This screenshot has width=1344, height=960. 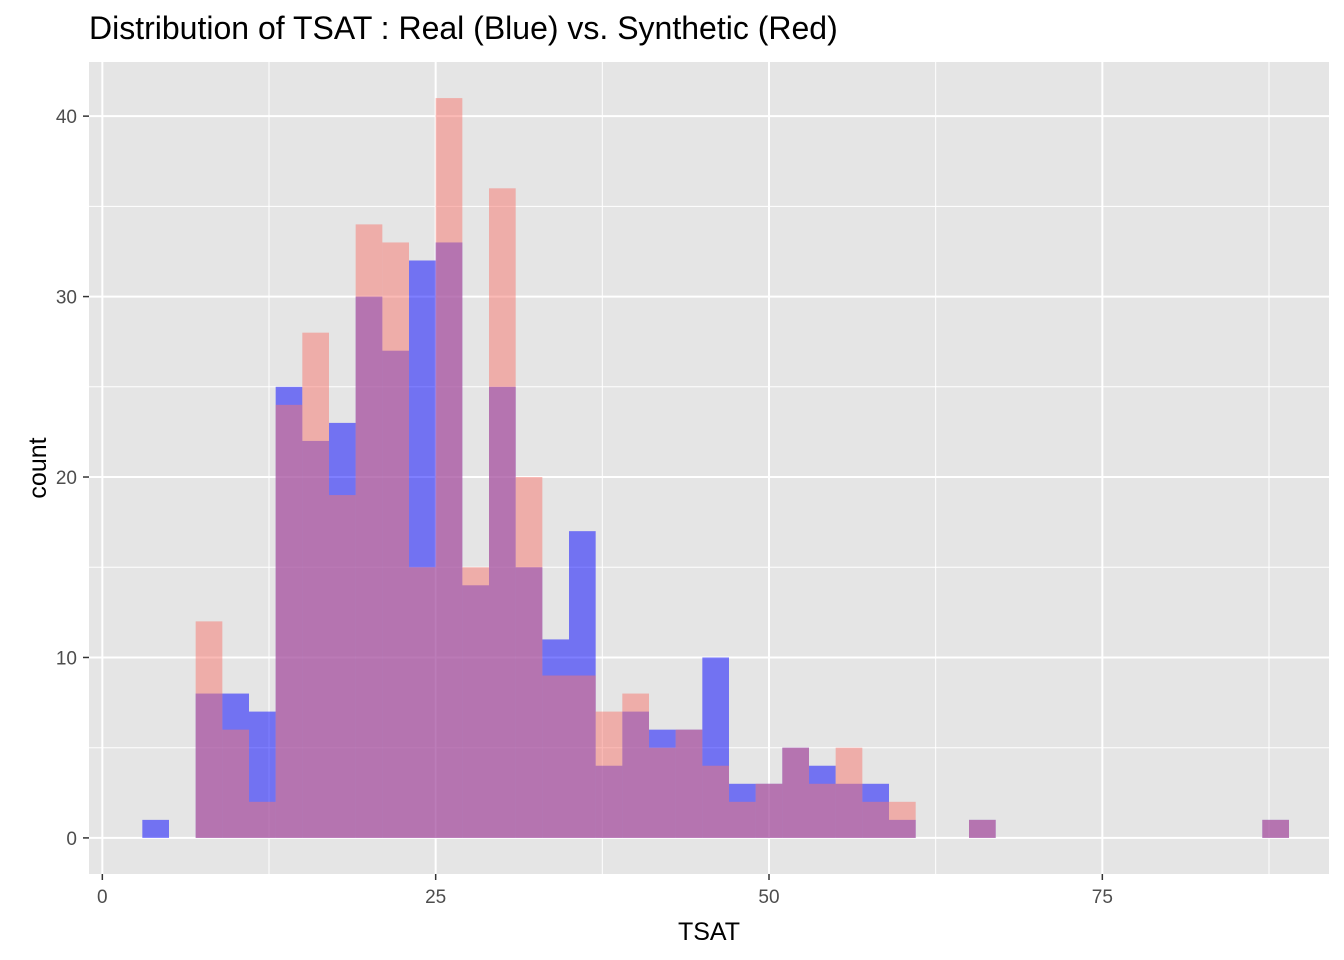 What do you see at coordinates (66, 658) in the screenshot?
I see `y-tick-label: 10` at bounding box center [66, 658].